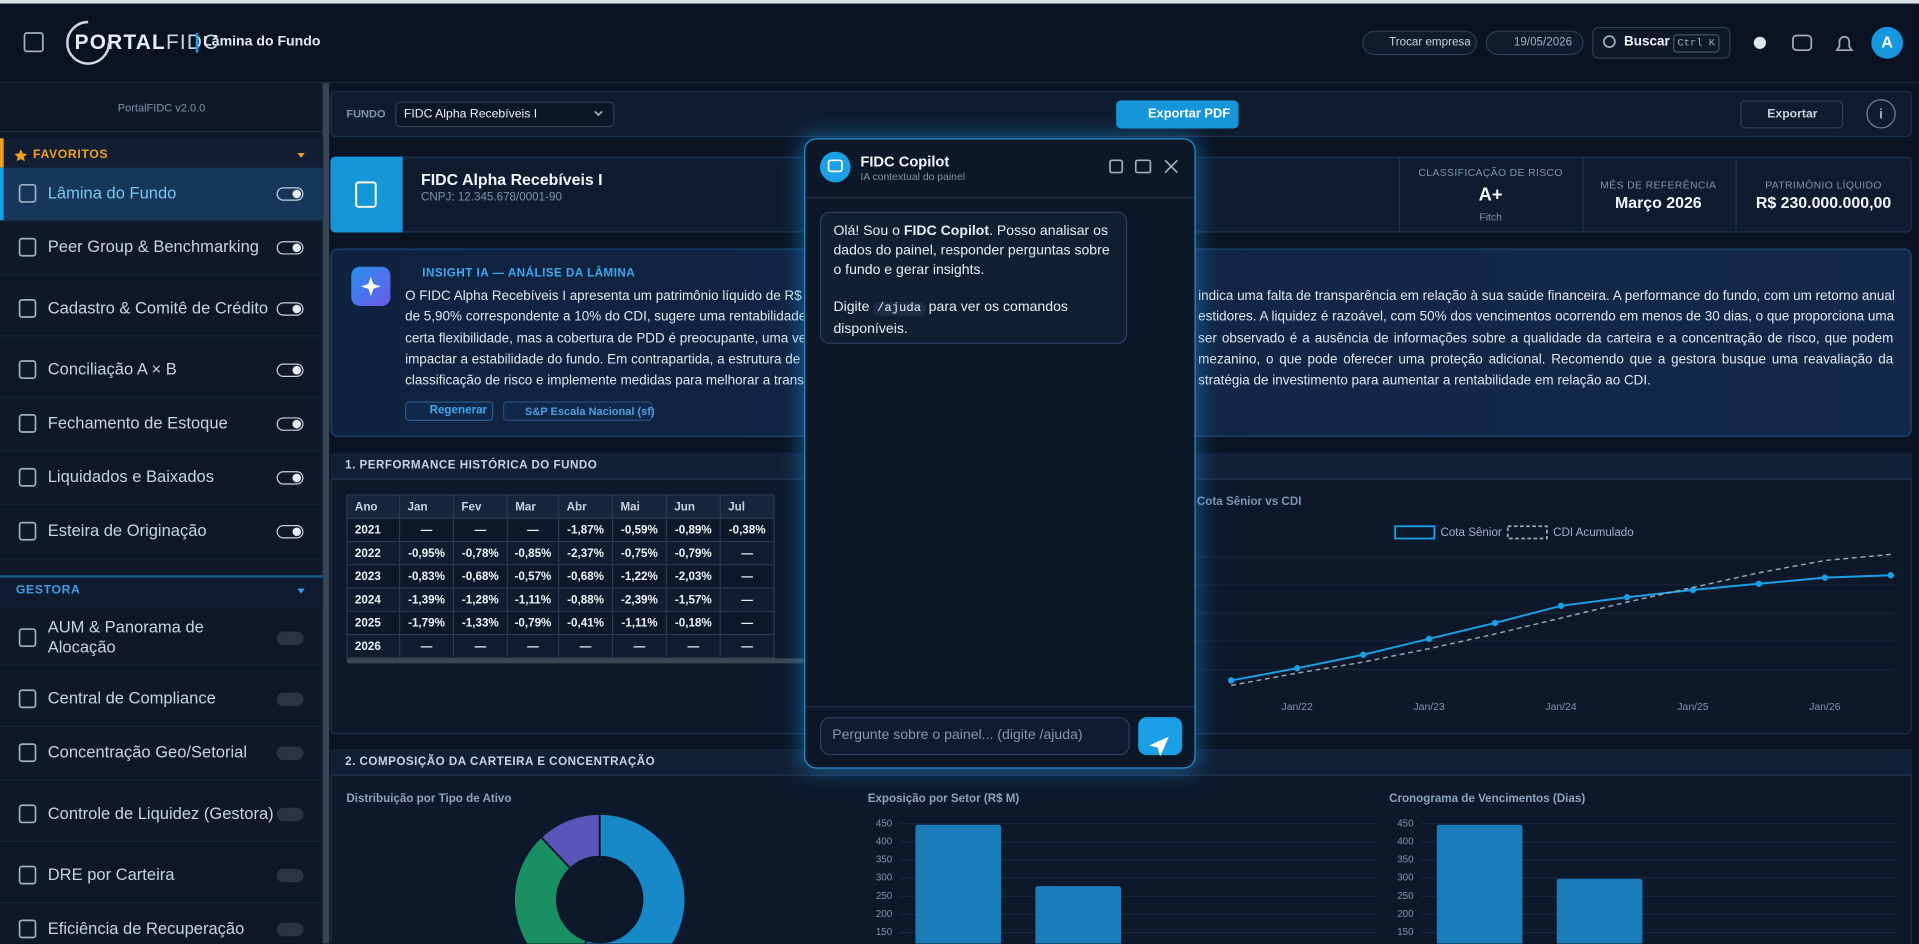 Image resolution: width=1919 pixels, height=944 pixels. What do you see at coordinates (1159, 746) in the screenshot?
I see `send-icon` at bounding box center [1159, 746].